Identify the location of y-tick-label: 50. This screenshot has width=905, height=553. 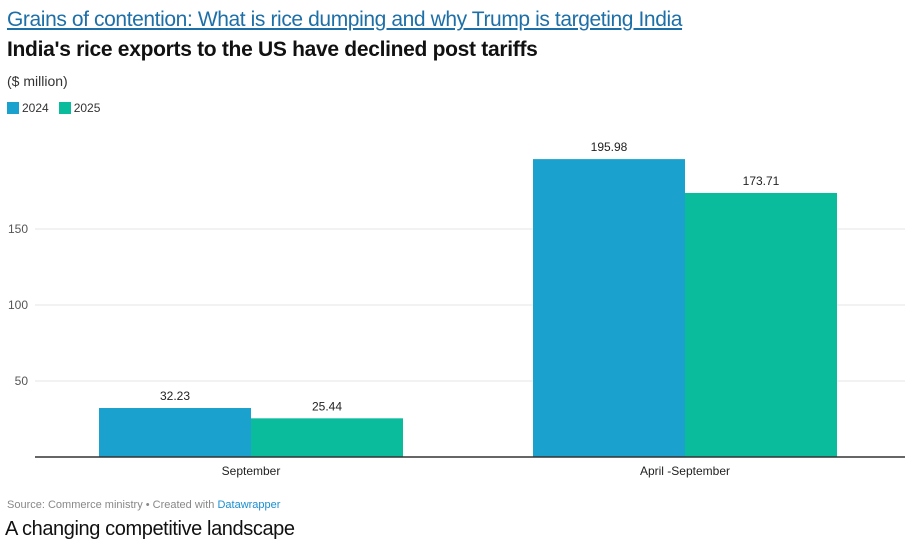
(22, 381).